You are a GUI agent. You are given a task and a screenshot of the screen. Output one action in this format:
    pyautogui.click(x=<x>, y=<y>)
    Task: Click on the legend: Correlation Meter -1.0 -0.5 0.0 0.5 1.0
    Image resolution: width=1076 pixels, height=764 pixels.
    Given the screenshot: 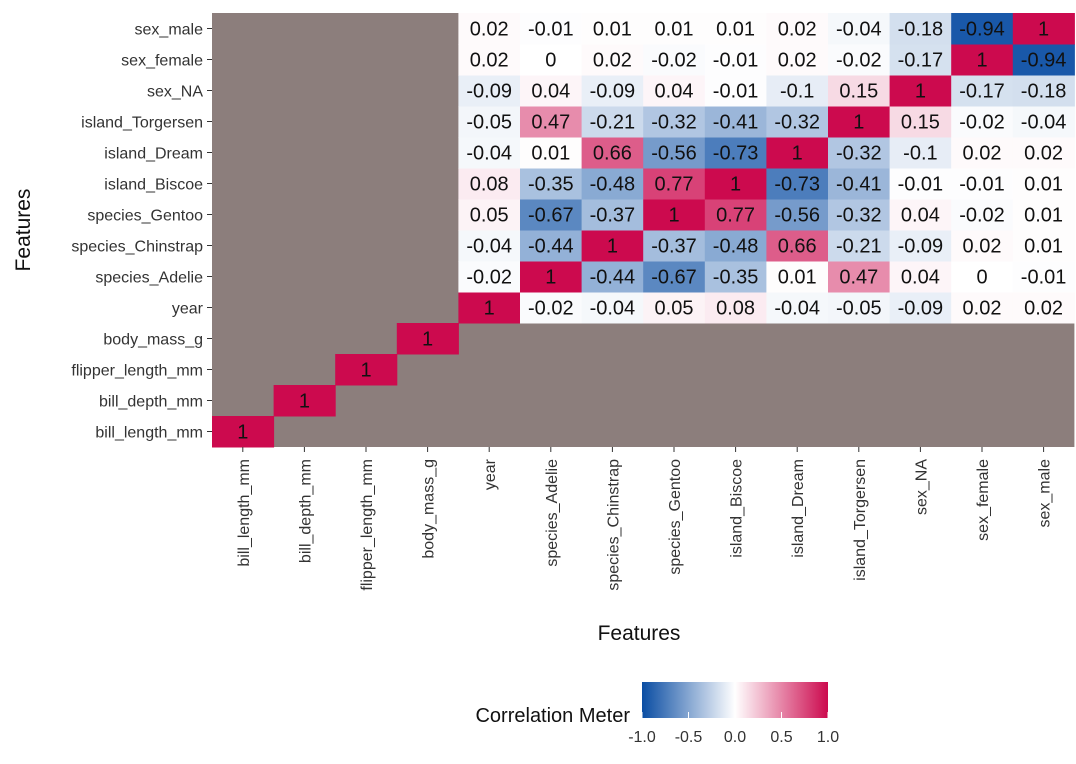 What is the action you would take?
    pyautogui.click(x=657, y=714)
    